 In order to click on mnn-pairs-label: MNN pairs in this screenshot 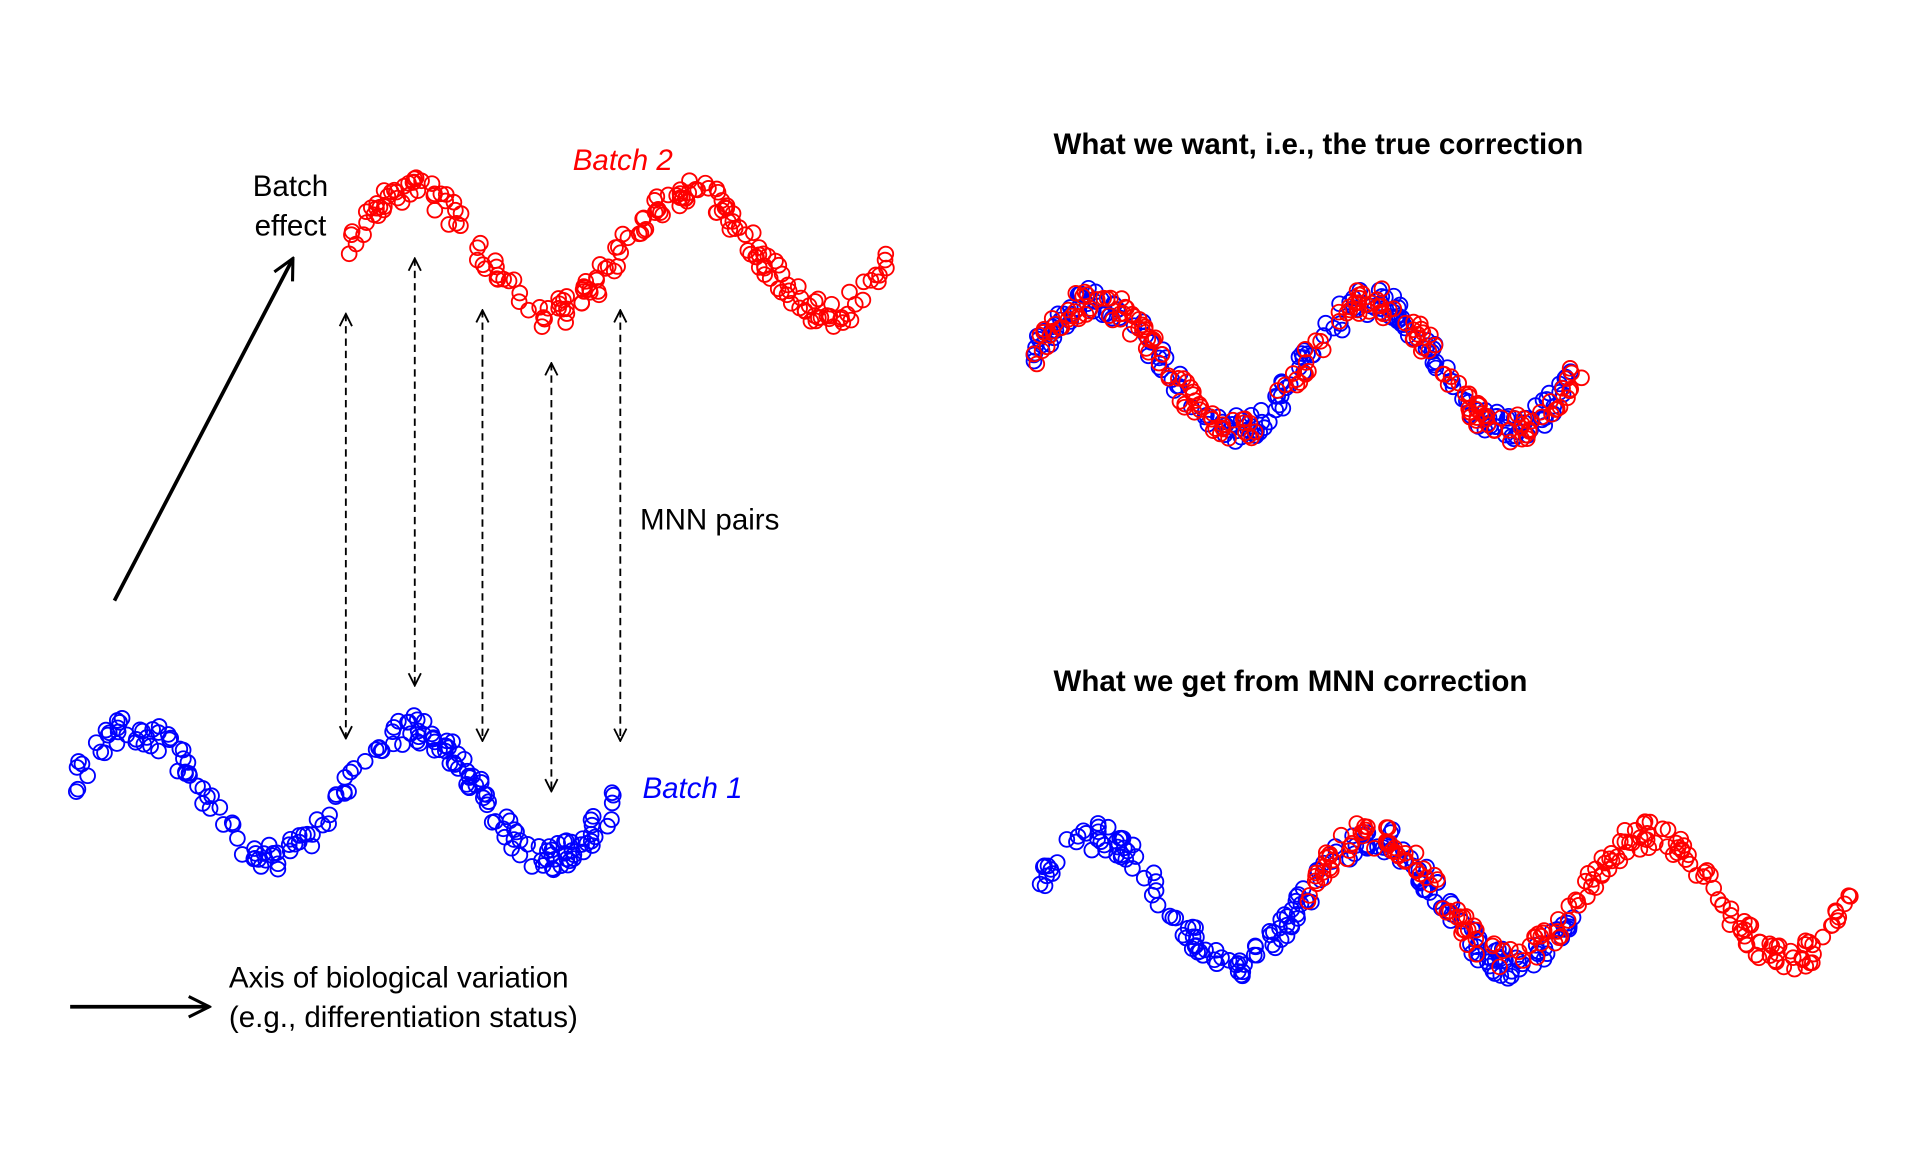, I will do `click(709, 520)`.